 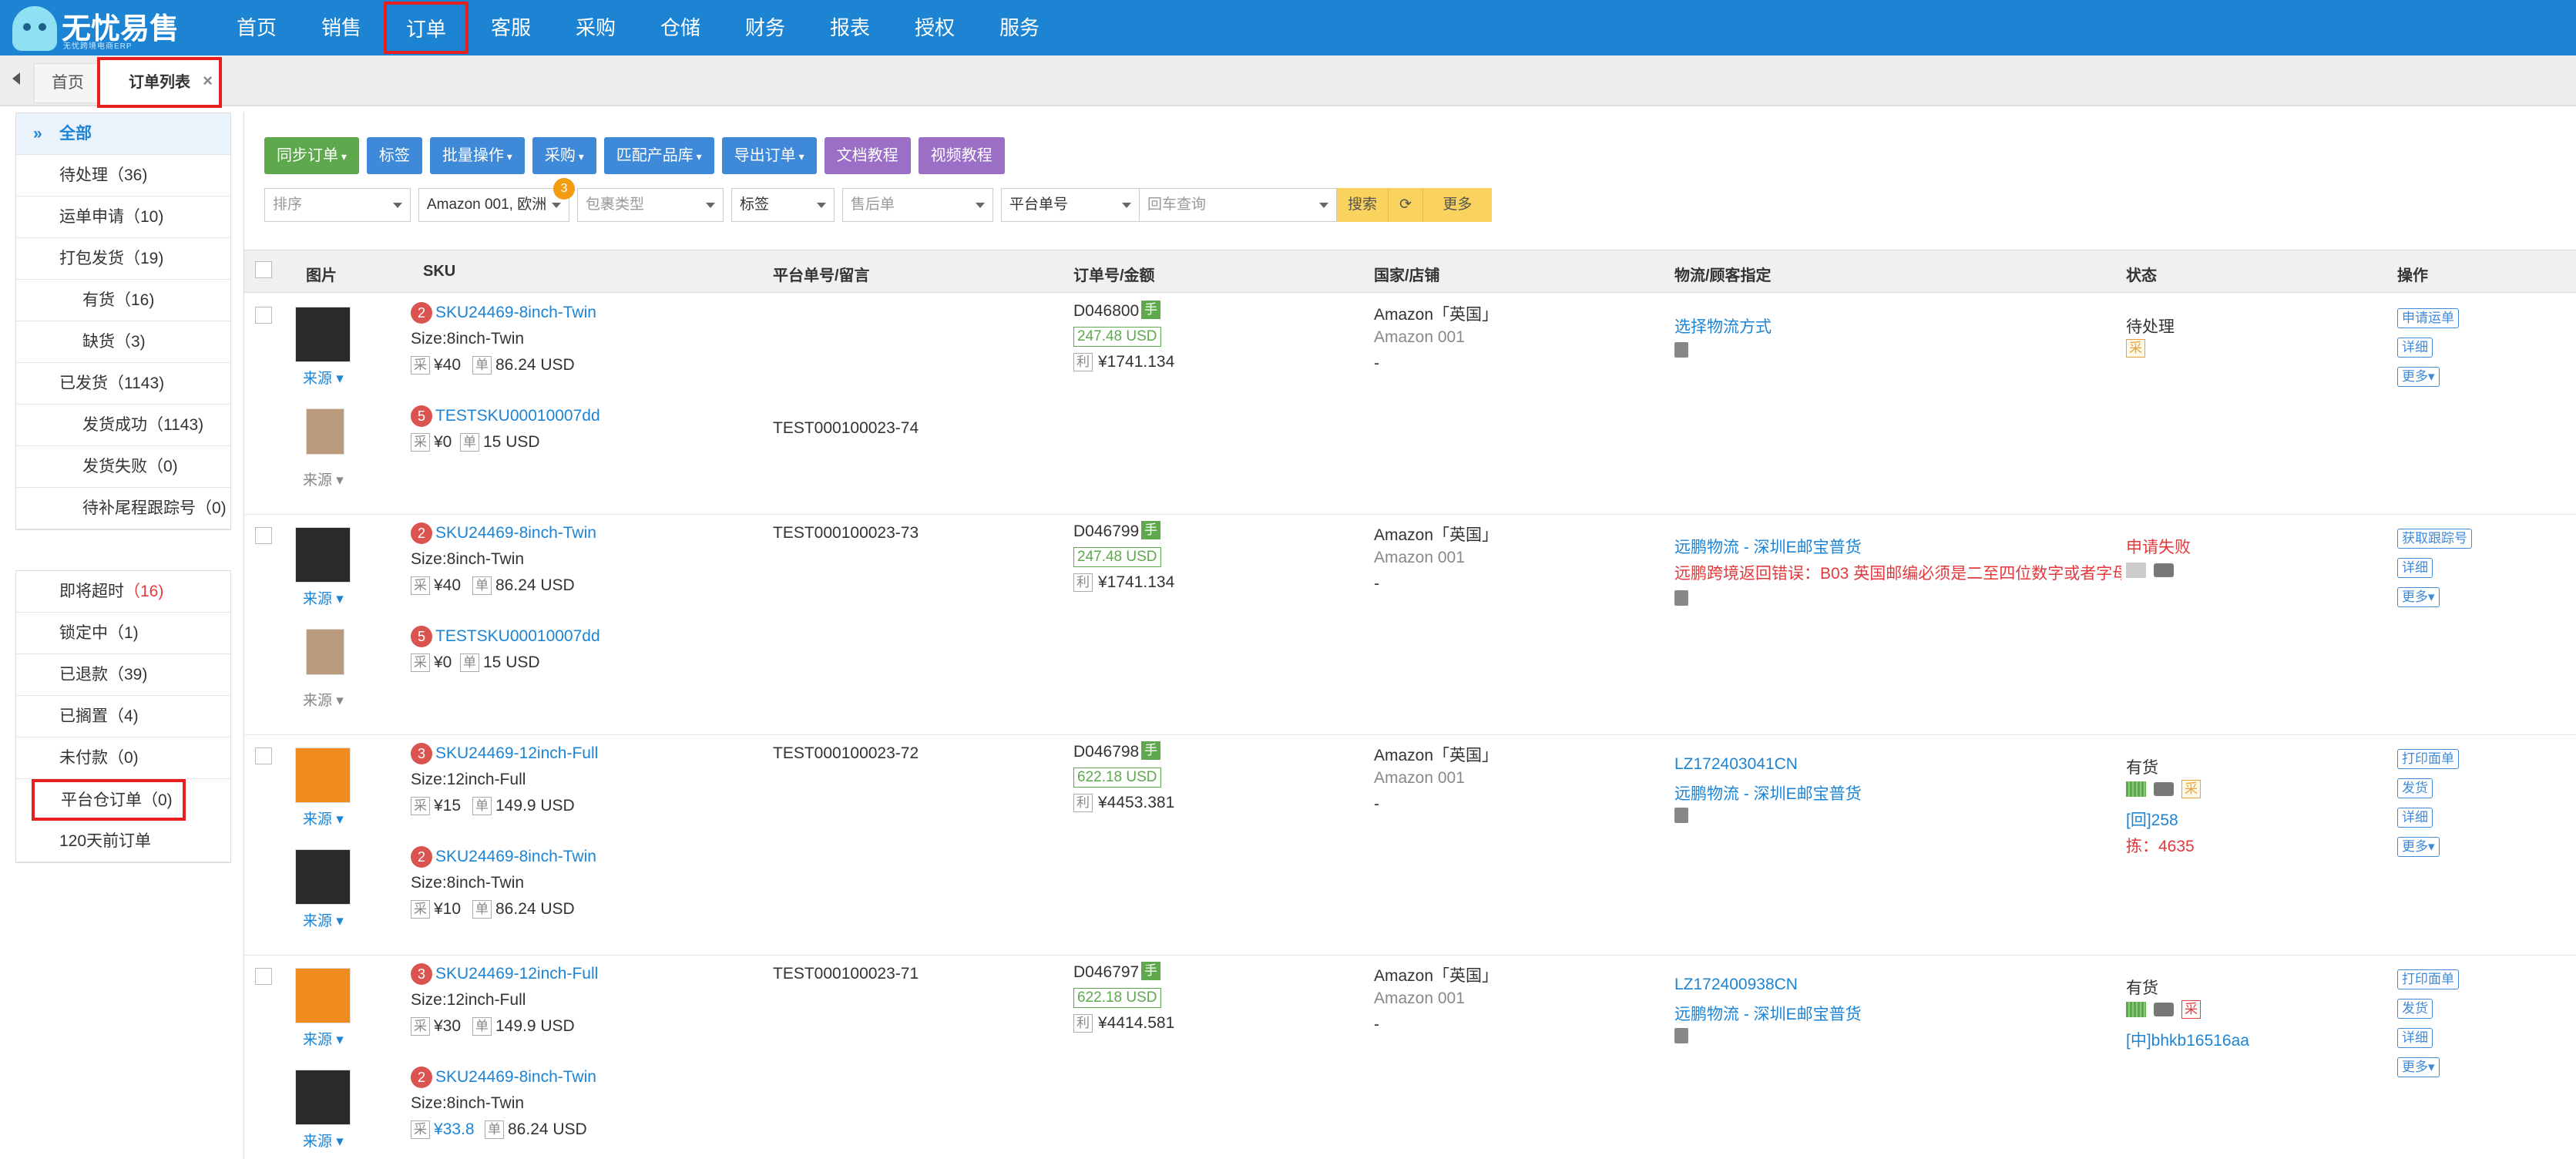 What do you see at coordinates (764, 27) in the screenshot?
I see `nav-finance: 财务` at bounding box center [764, 27].